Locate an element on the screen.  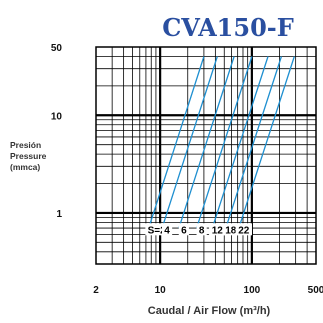
y-tick-label: 1 is located at coordinates (59, 214).